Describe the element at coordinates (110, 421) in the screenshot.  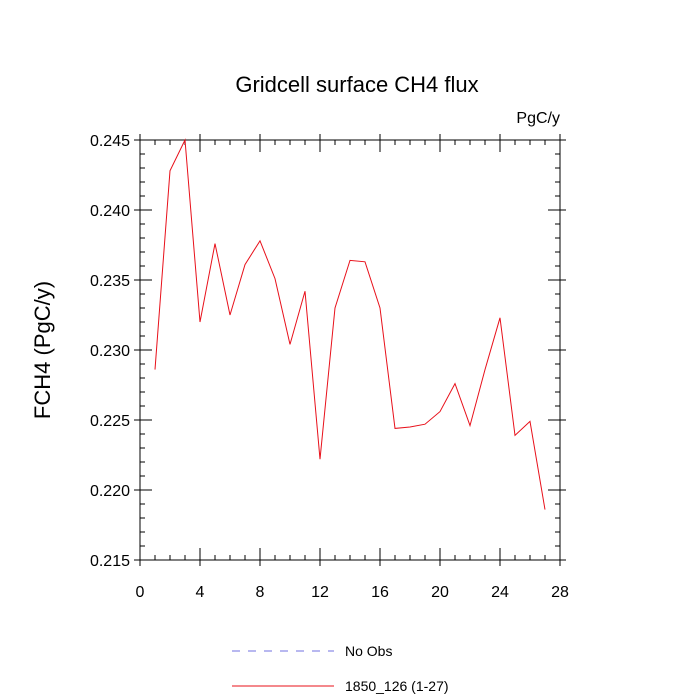
I see `y-tick-label: 0.225` at that location.